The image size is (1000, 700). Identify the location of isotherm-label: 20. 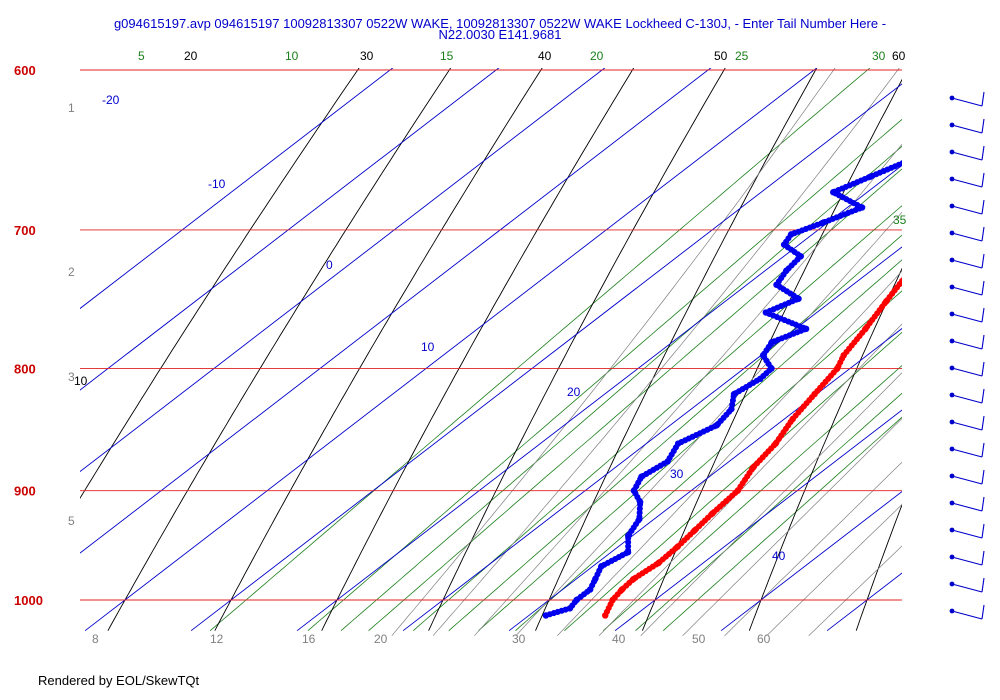
(574, 392).